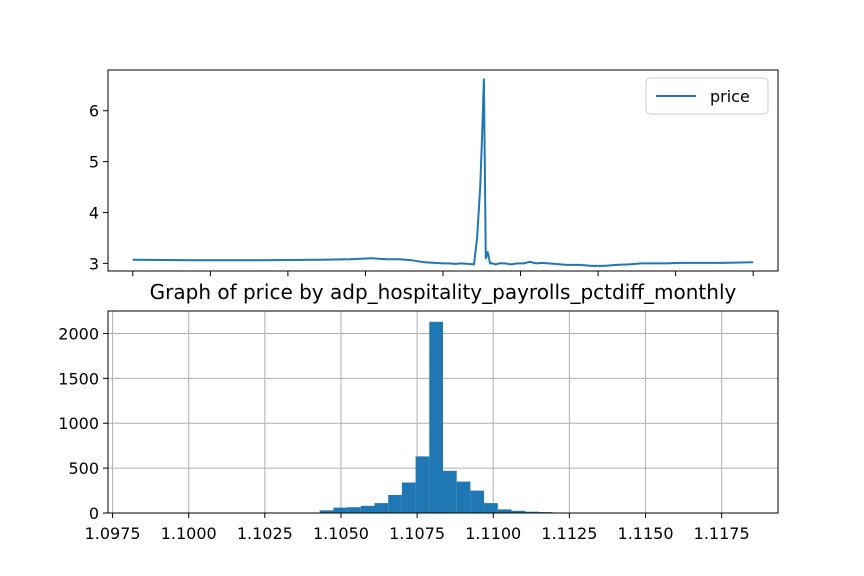 This screenshot has width=864, height=576. What do you see at coordinates (94, 162) in the screenshot?
I see `price-ytick-label: 5` at bounding box center [94, 162].